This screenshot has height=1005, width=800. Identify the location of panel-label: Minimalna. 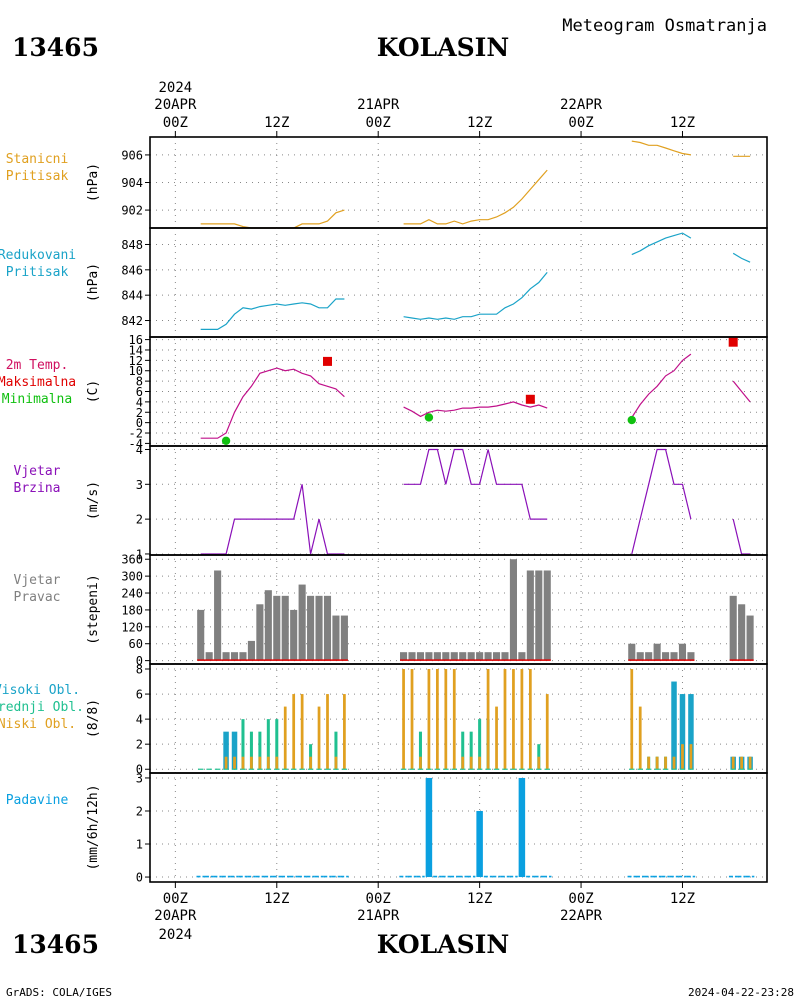
(37, 399).